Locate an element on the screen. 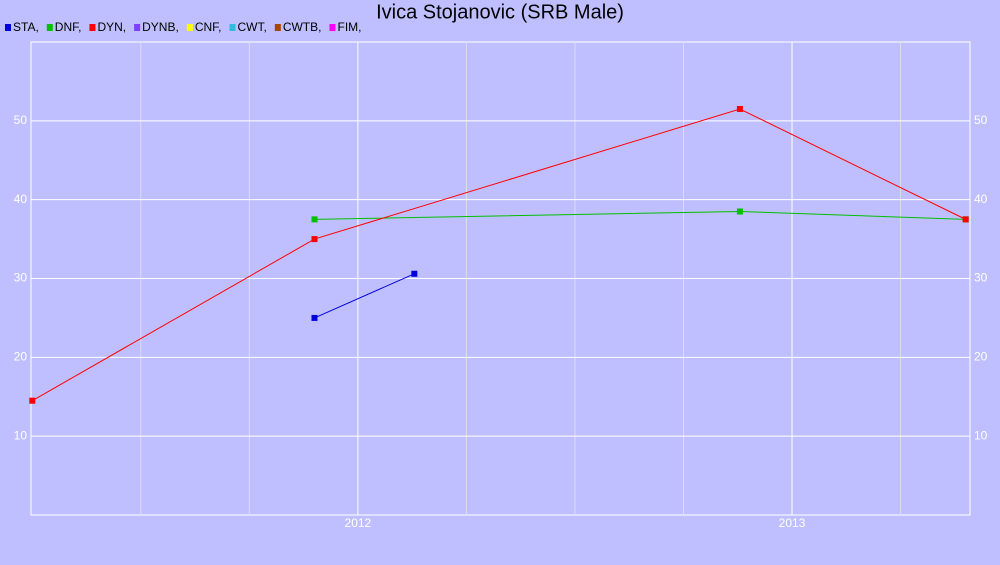  y2-tick-label: 30 is located at coordinates (981, 278).